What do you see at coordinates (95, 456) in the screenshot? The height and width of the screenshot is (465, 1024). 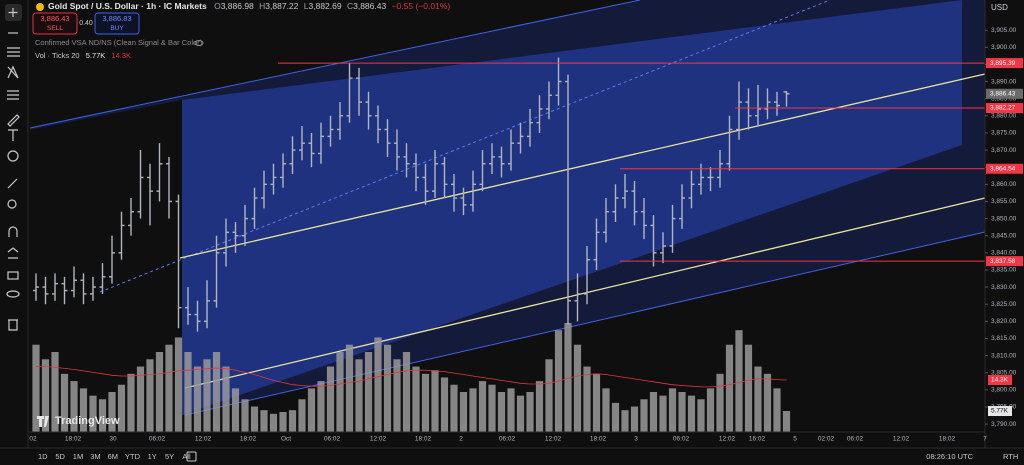 I see `range-button: 3M` at bounding box center [95, 456].